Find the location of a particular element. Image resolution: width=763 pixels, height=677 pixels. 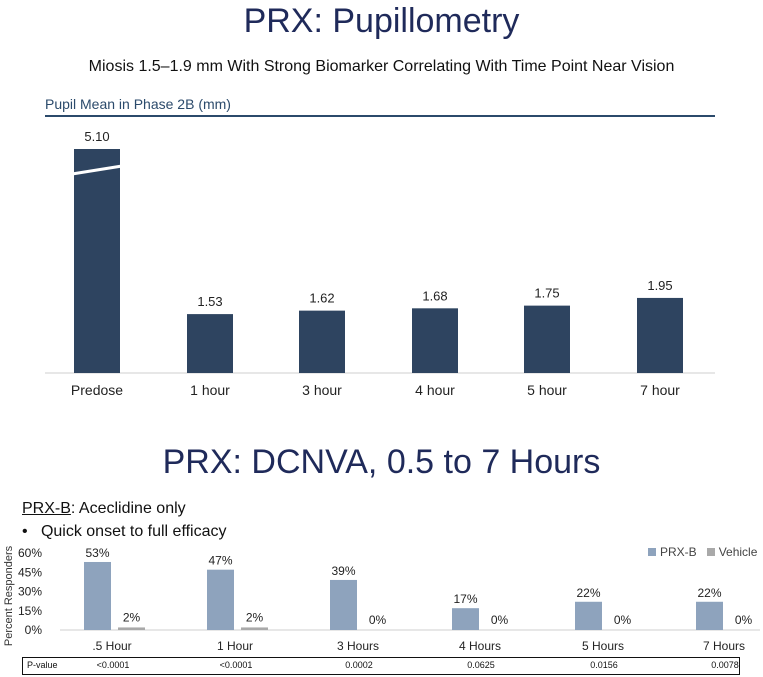

top-title: PRX: Pupillometry is located at coordinates (381, 21).